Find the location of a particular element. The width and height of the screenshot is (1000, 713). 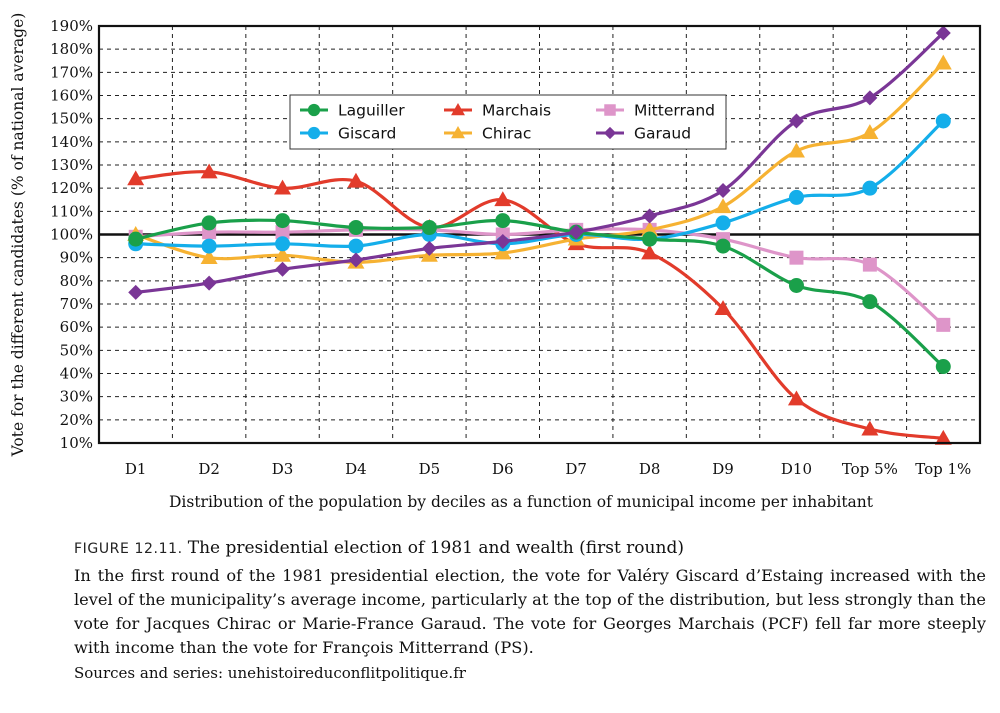

y-tick-label: 100% is located at coordinates (71, 235).